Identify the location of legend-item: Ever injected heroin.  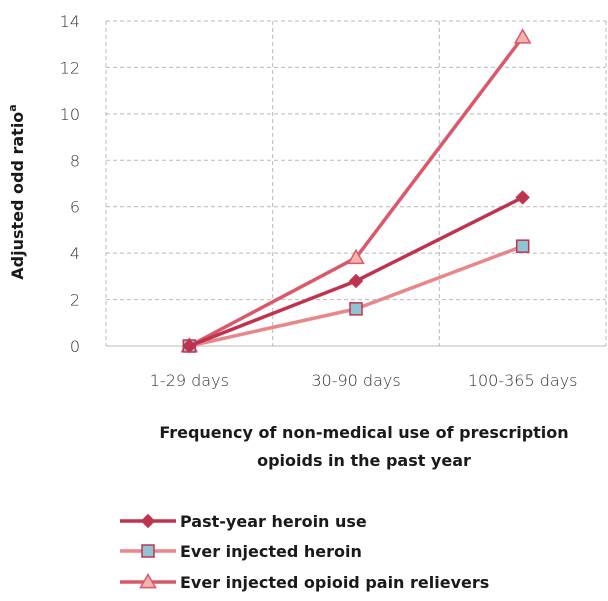
(241, 551).